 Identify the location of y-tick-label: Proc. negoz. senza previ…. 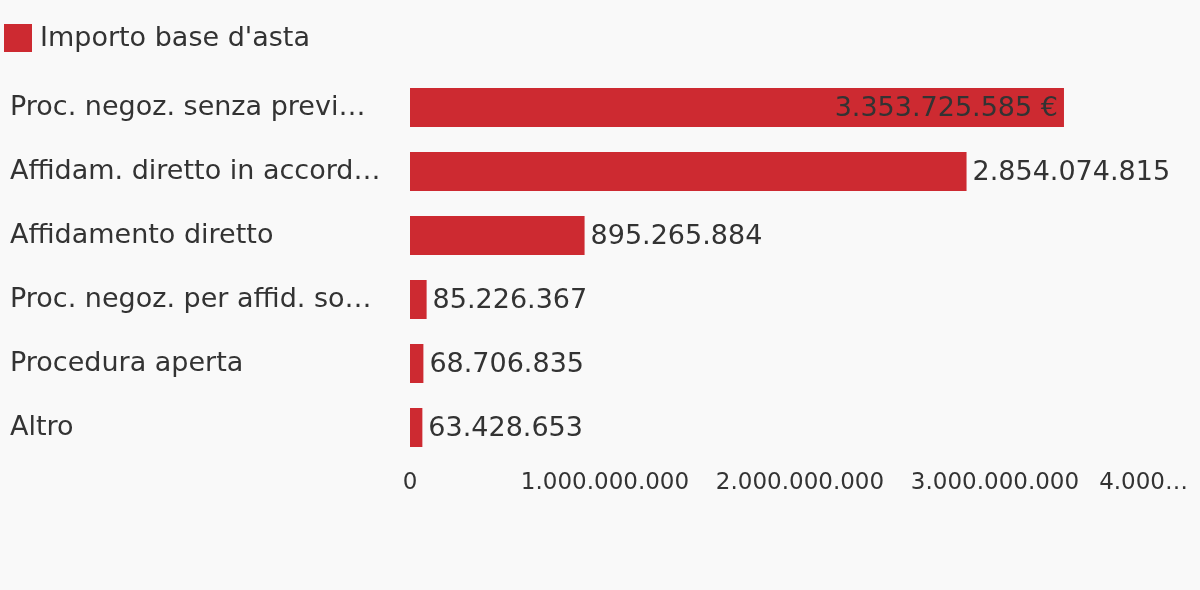
(188, 105).